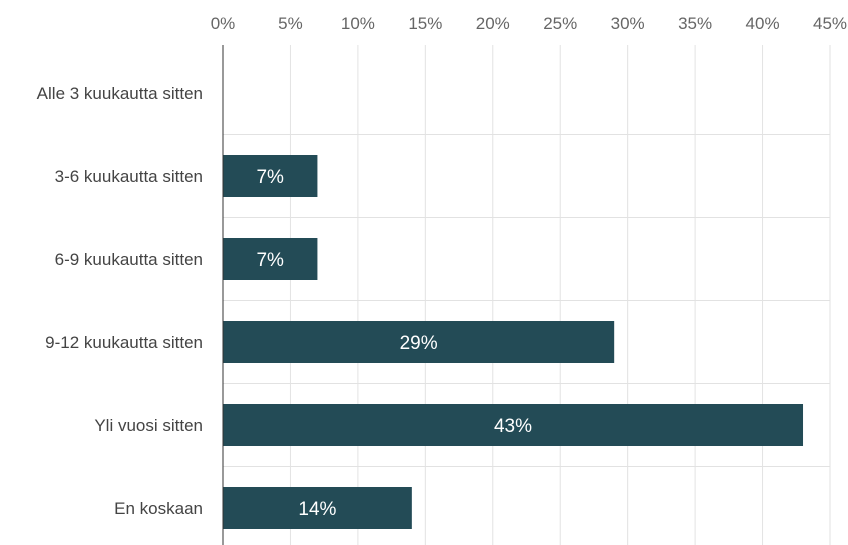 The width and height of the screenshot is (848, 545). Describe the element at coordinates (358, 23) in the screenshot. I see `x-tick-label: 10%` at that location.